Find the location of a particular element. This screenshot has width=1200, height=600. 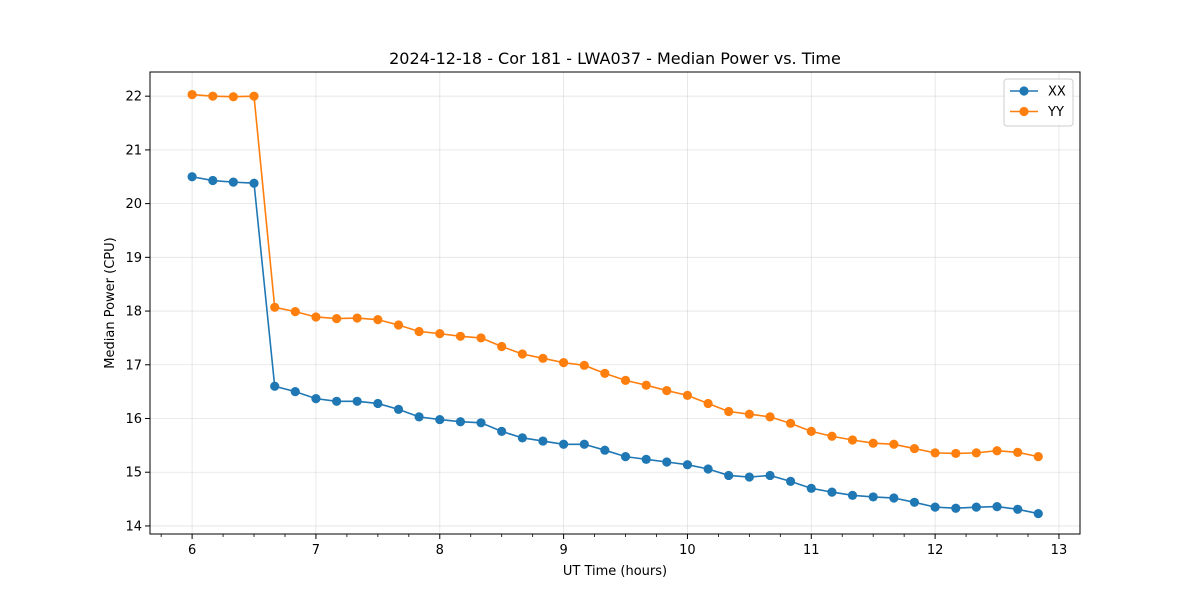

y-tick-label: 17 is located at coordinates (133, 365).